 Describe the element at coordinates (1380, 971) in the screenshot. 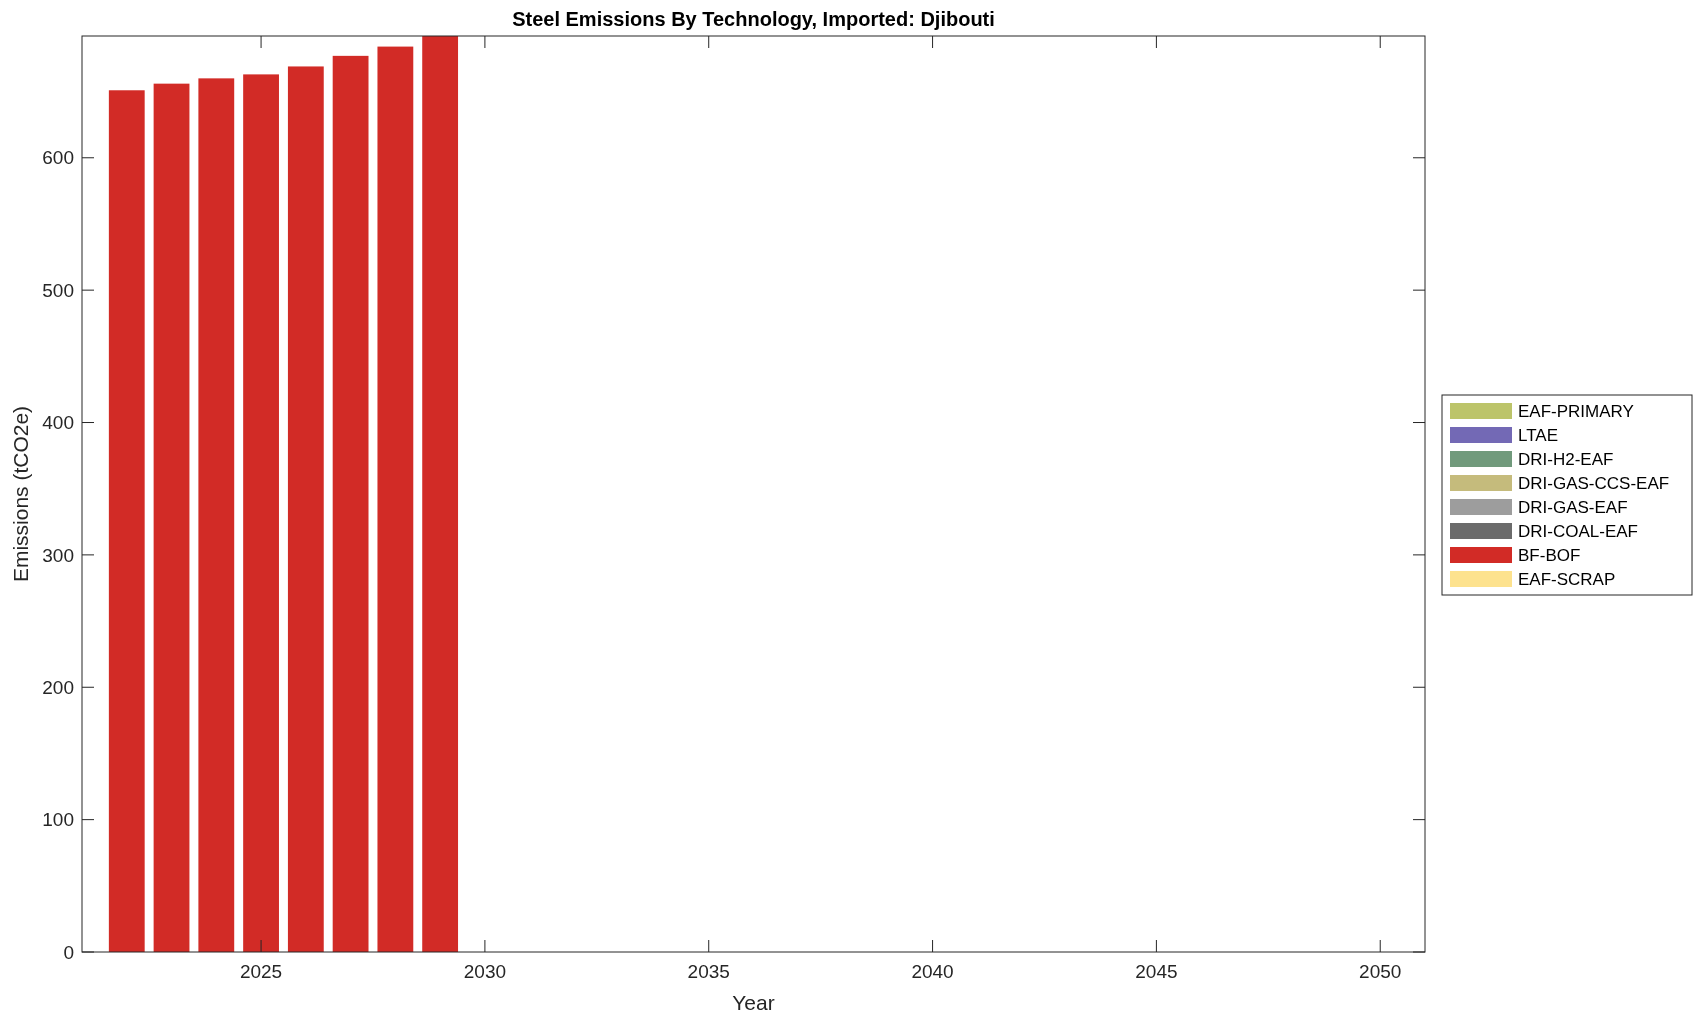

I see `x-tick-label: 2050` at that location.